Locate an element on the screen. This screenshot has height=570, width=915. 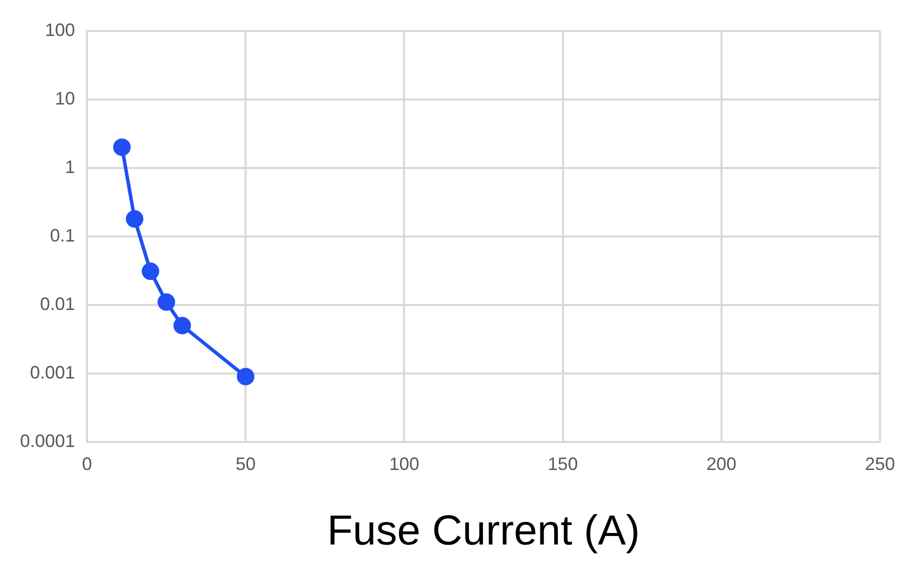
x-tick-label: 0 is located at coordinates (87, 464).